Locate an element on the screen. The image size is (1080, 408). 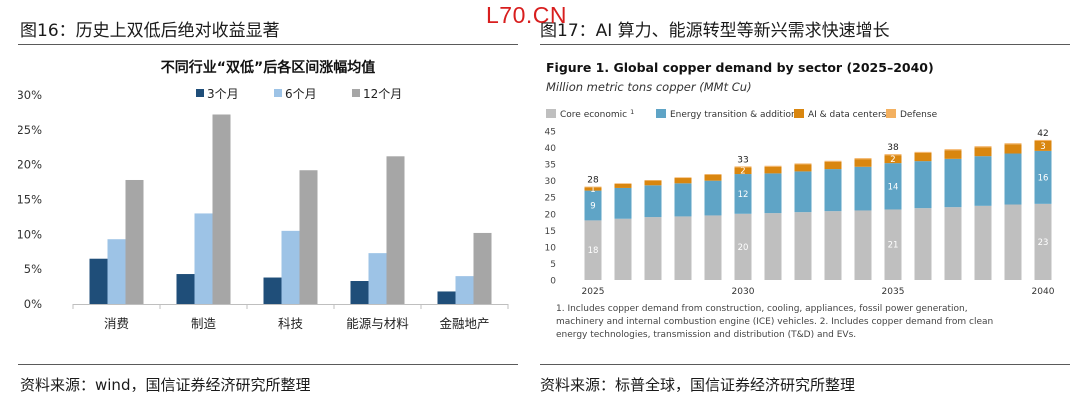
y-tick-label: 35 is located at coordinates (550, 166).